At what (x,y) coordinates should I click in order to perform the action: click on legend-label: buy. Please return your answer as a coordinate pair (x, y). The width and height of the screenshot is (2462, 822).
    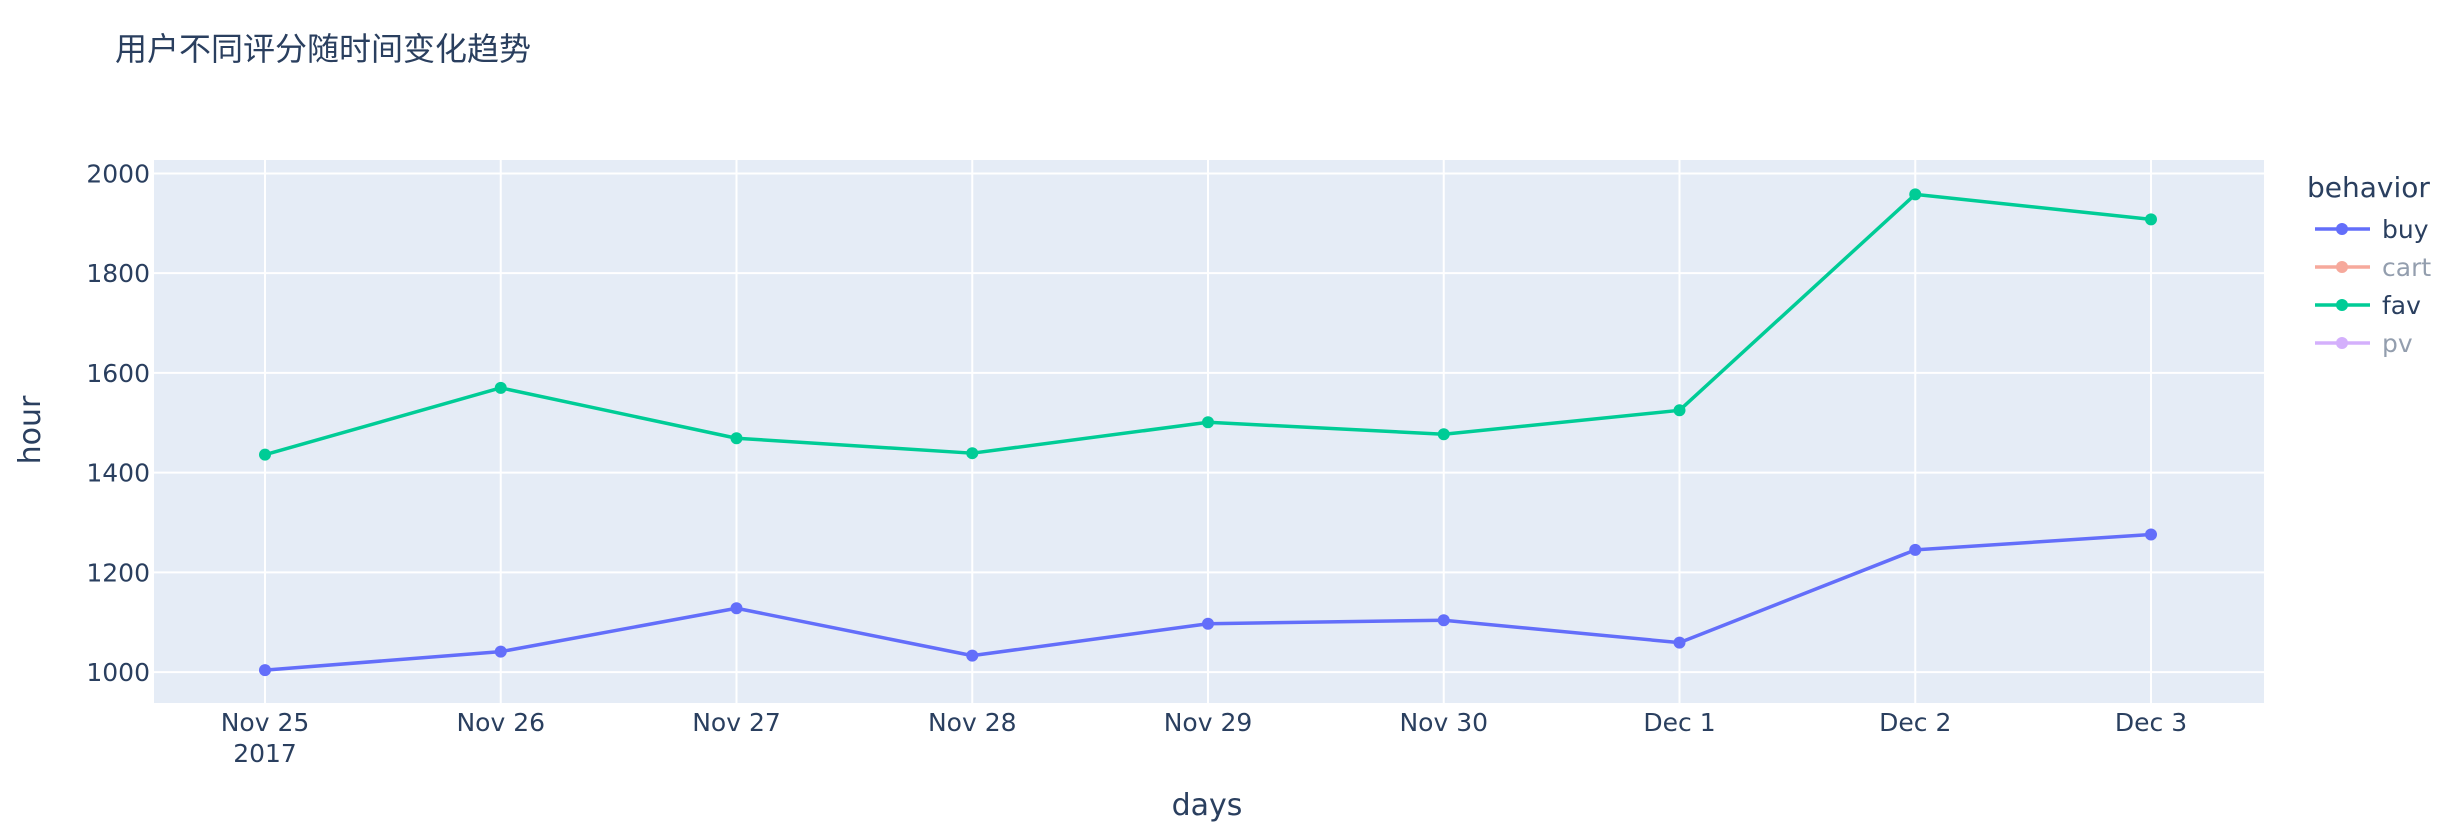
    Looking at the image, I should click on (2405, 229).